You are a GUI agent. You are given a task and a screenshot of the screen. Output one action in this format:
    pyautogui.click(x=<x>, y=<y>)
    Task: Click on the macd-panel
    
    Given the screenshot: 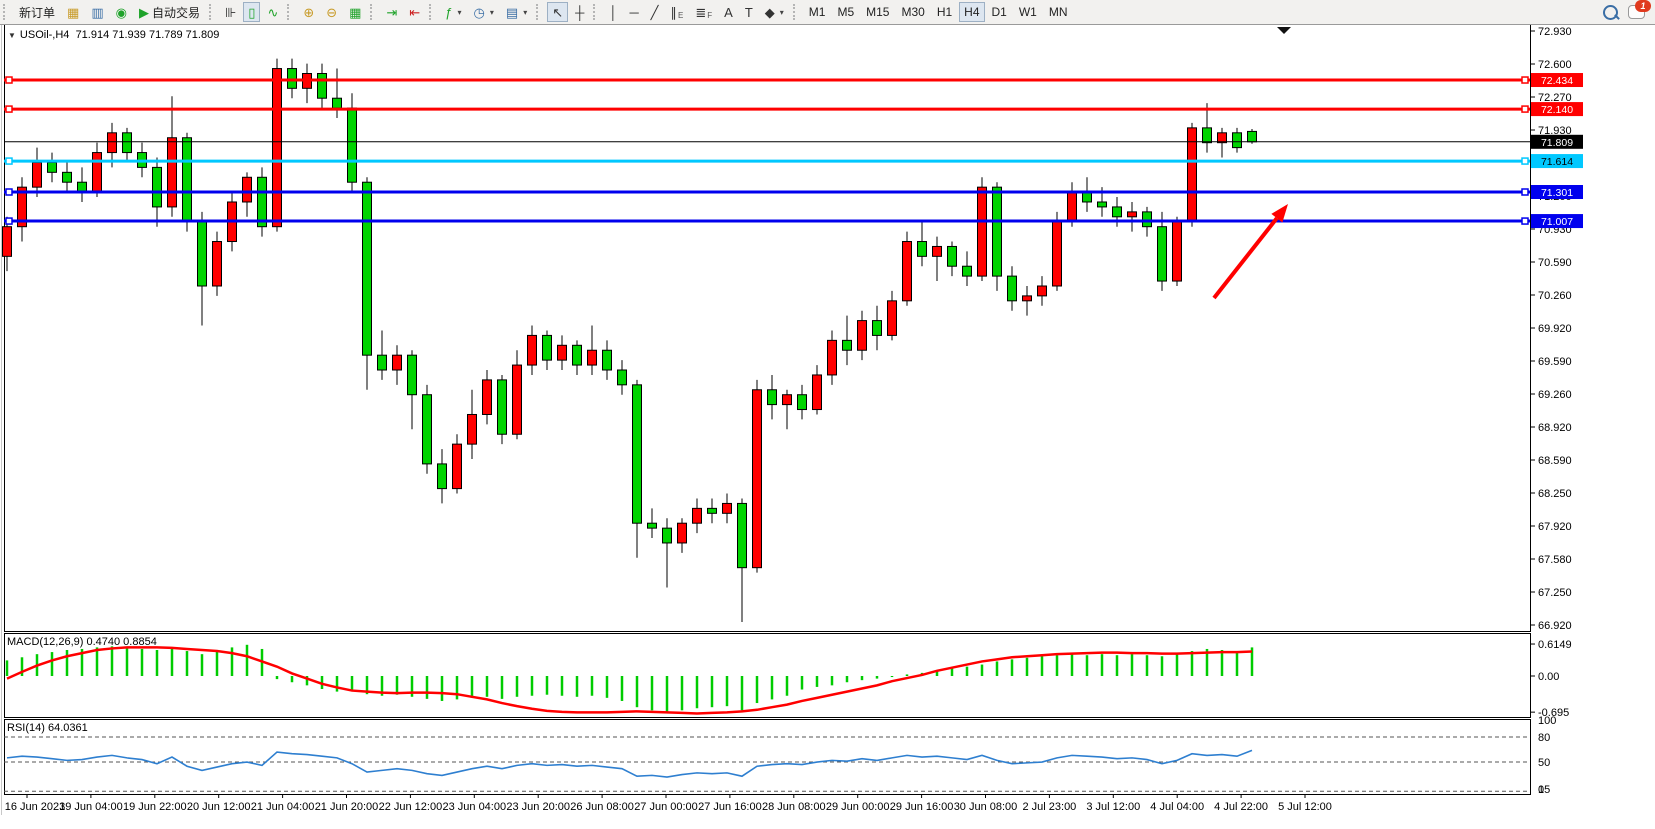 What is the action you would take?
    pyautogui.click(x=629, y=679)
    